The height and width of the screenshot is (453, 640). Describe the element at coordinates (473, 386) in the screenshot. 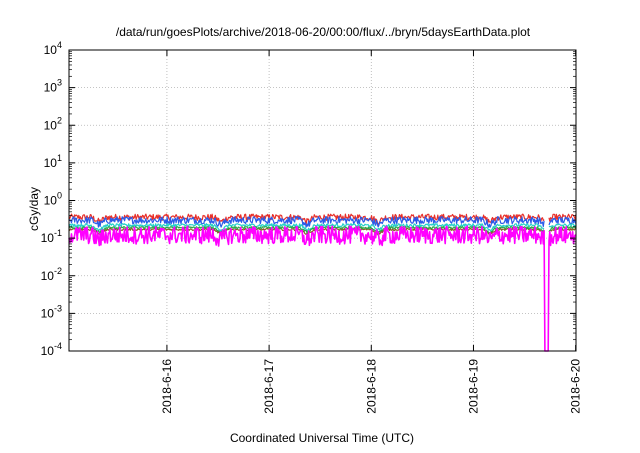

I see `x-tick-label: 2018-6-19` at that location.